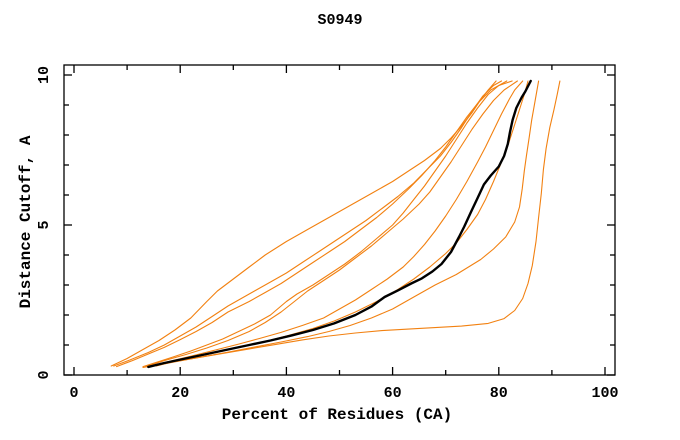 The width and height of the screenshot is (680, 440). Describe the element at coordinates (499, 393) in the screenshot. I see `x-tick-label: 80` at that location.